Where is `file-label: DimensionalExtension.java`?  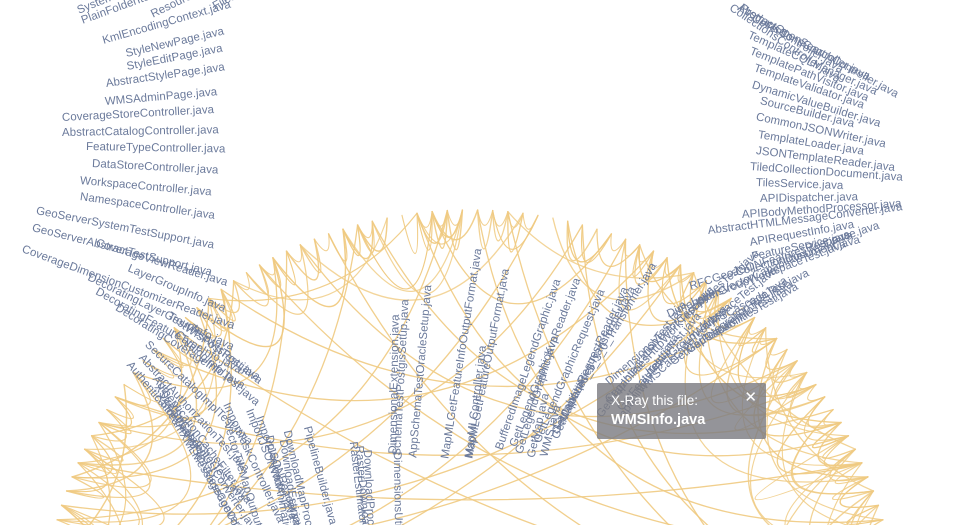
file-label: DimensionalExtension.java is located at coordinates (394, 384).